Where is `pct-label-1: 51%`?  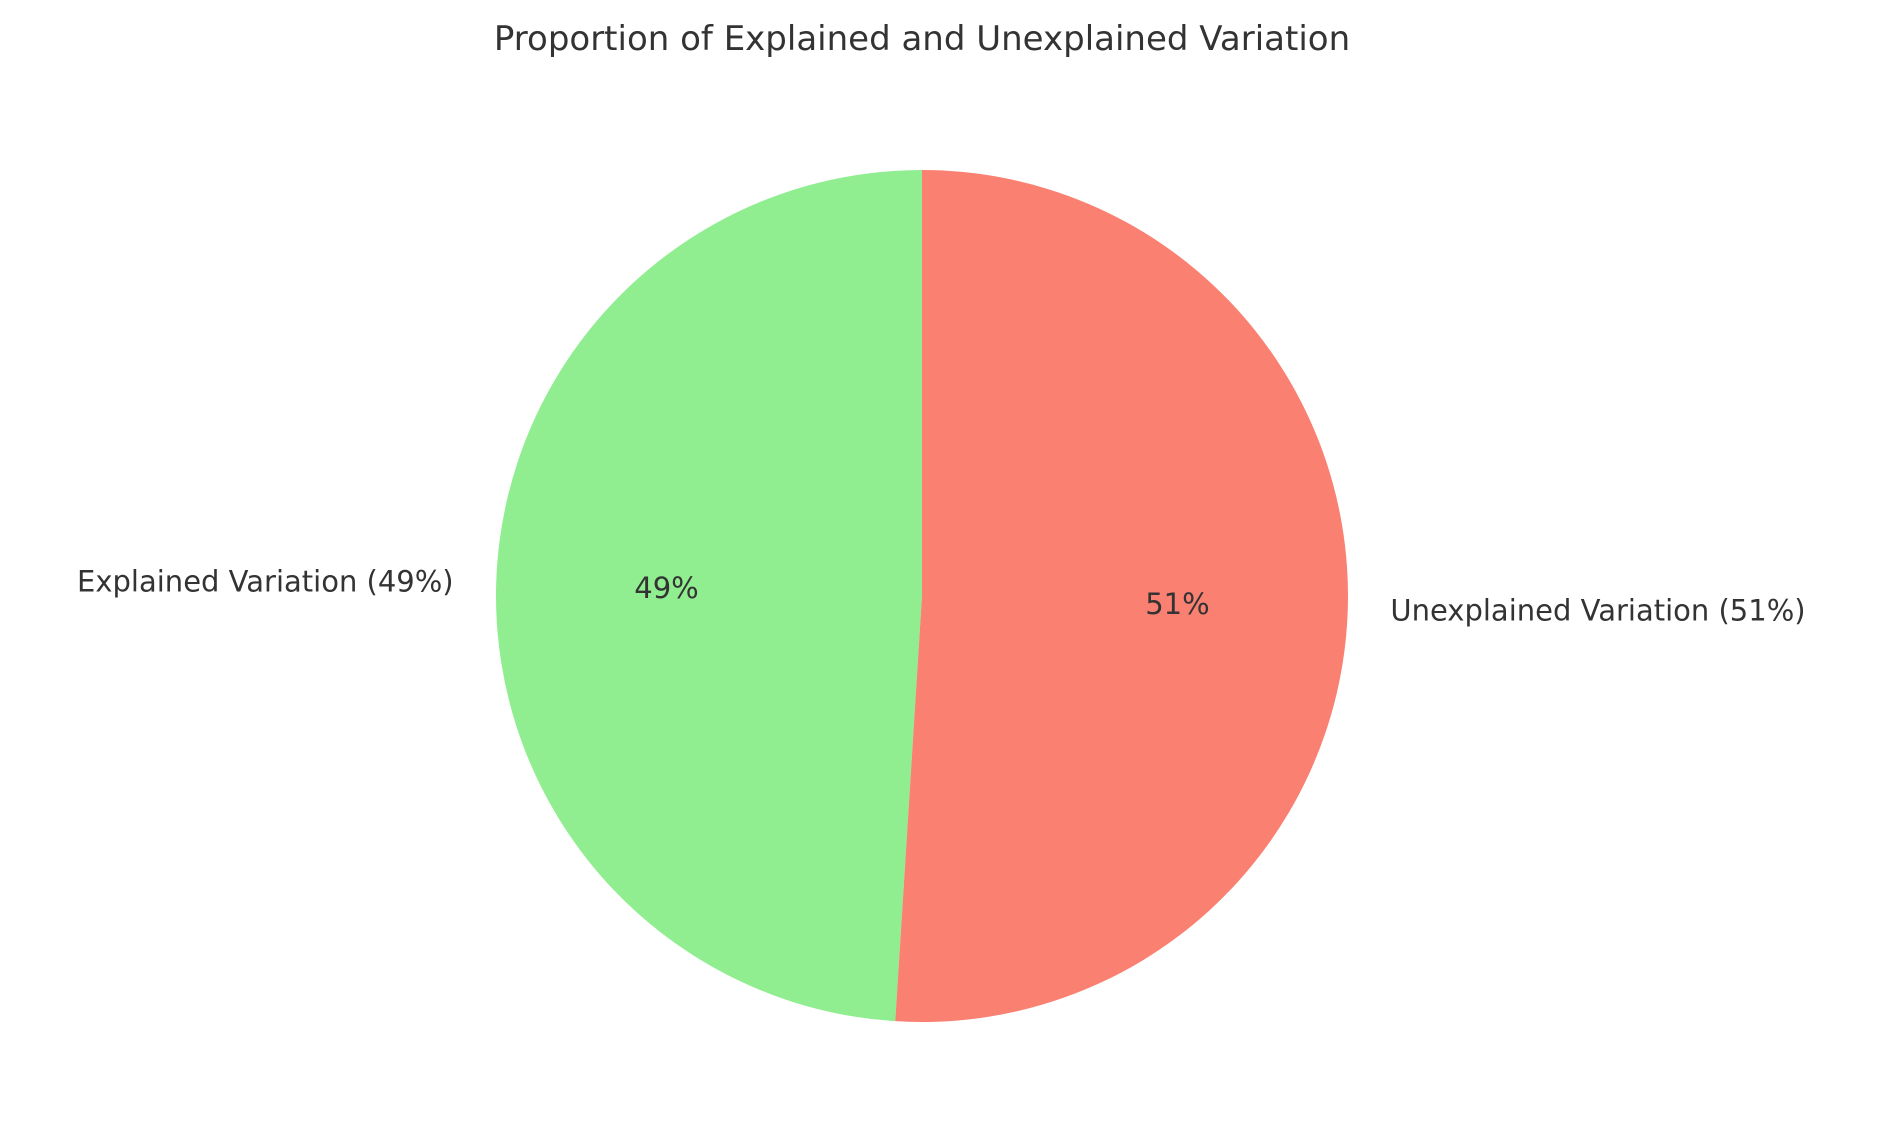 pct-label-1: 51% is located at coordinates (1177, 604).